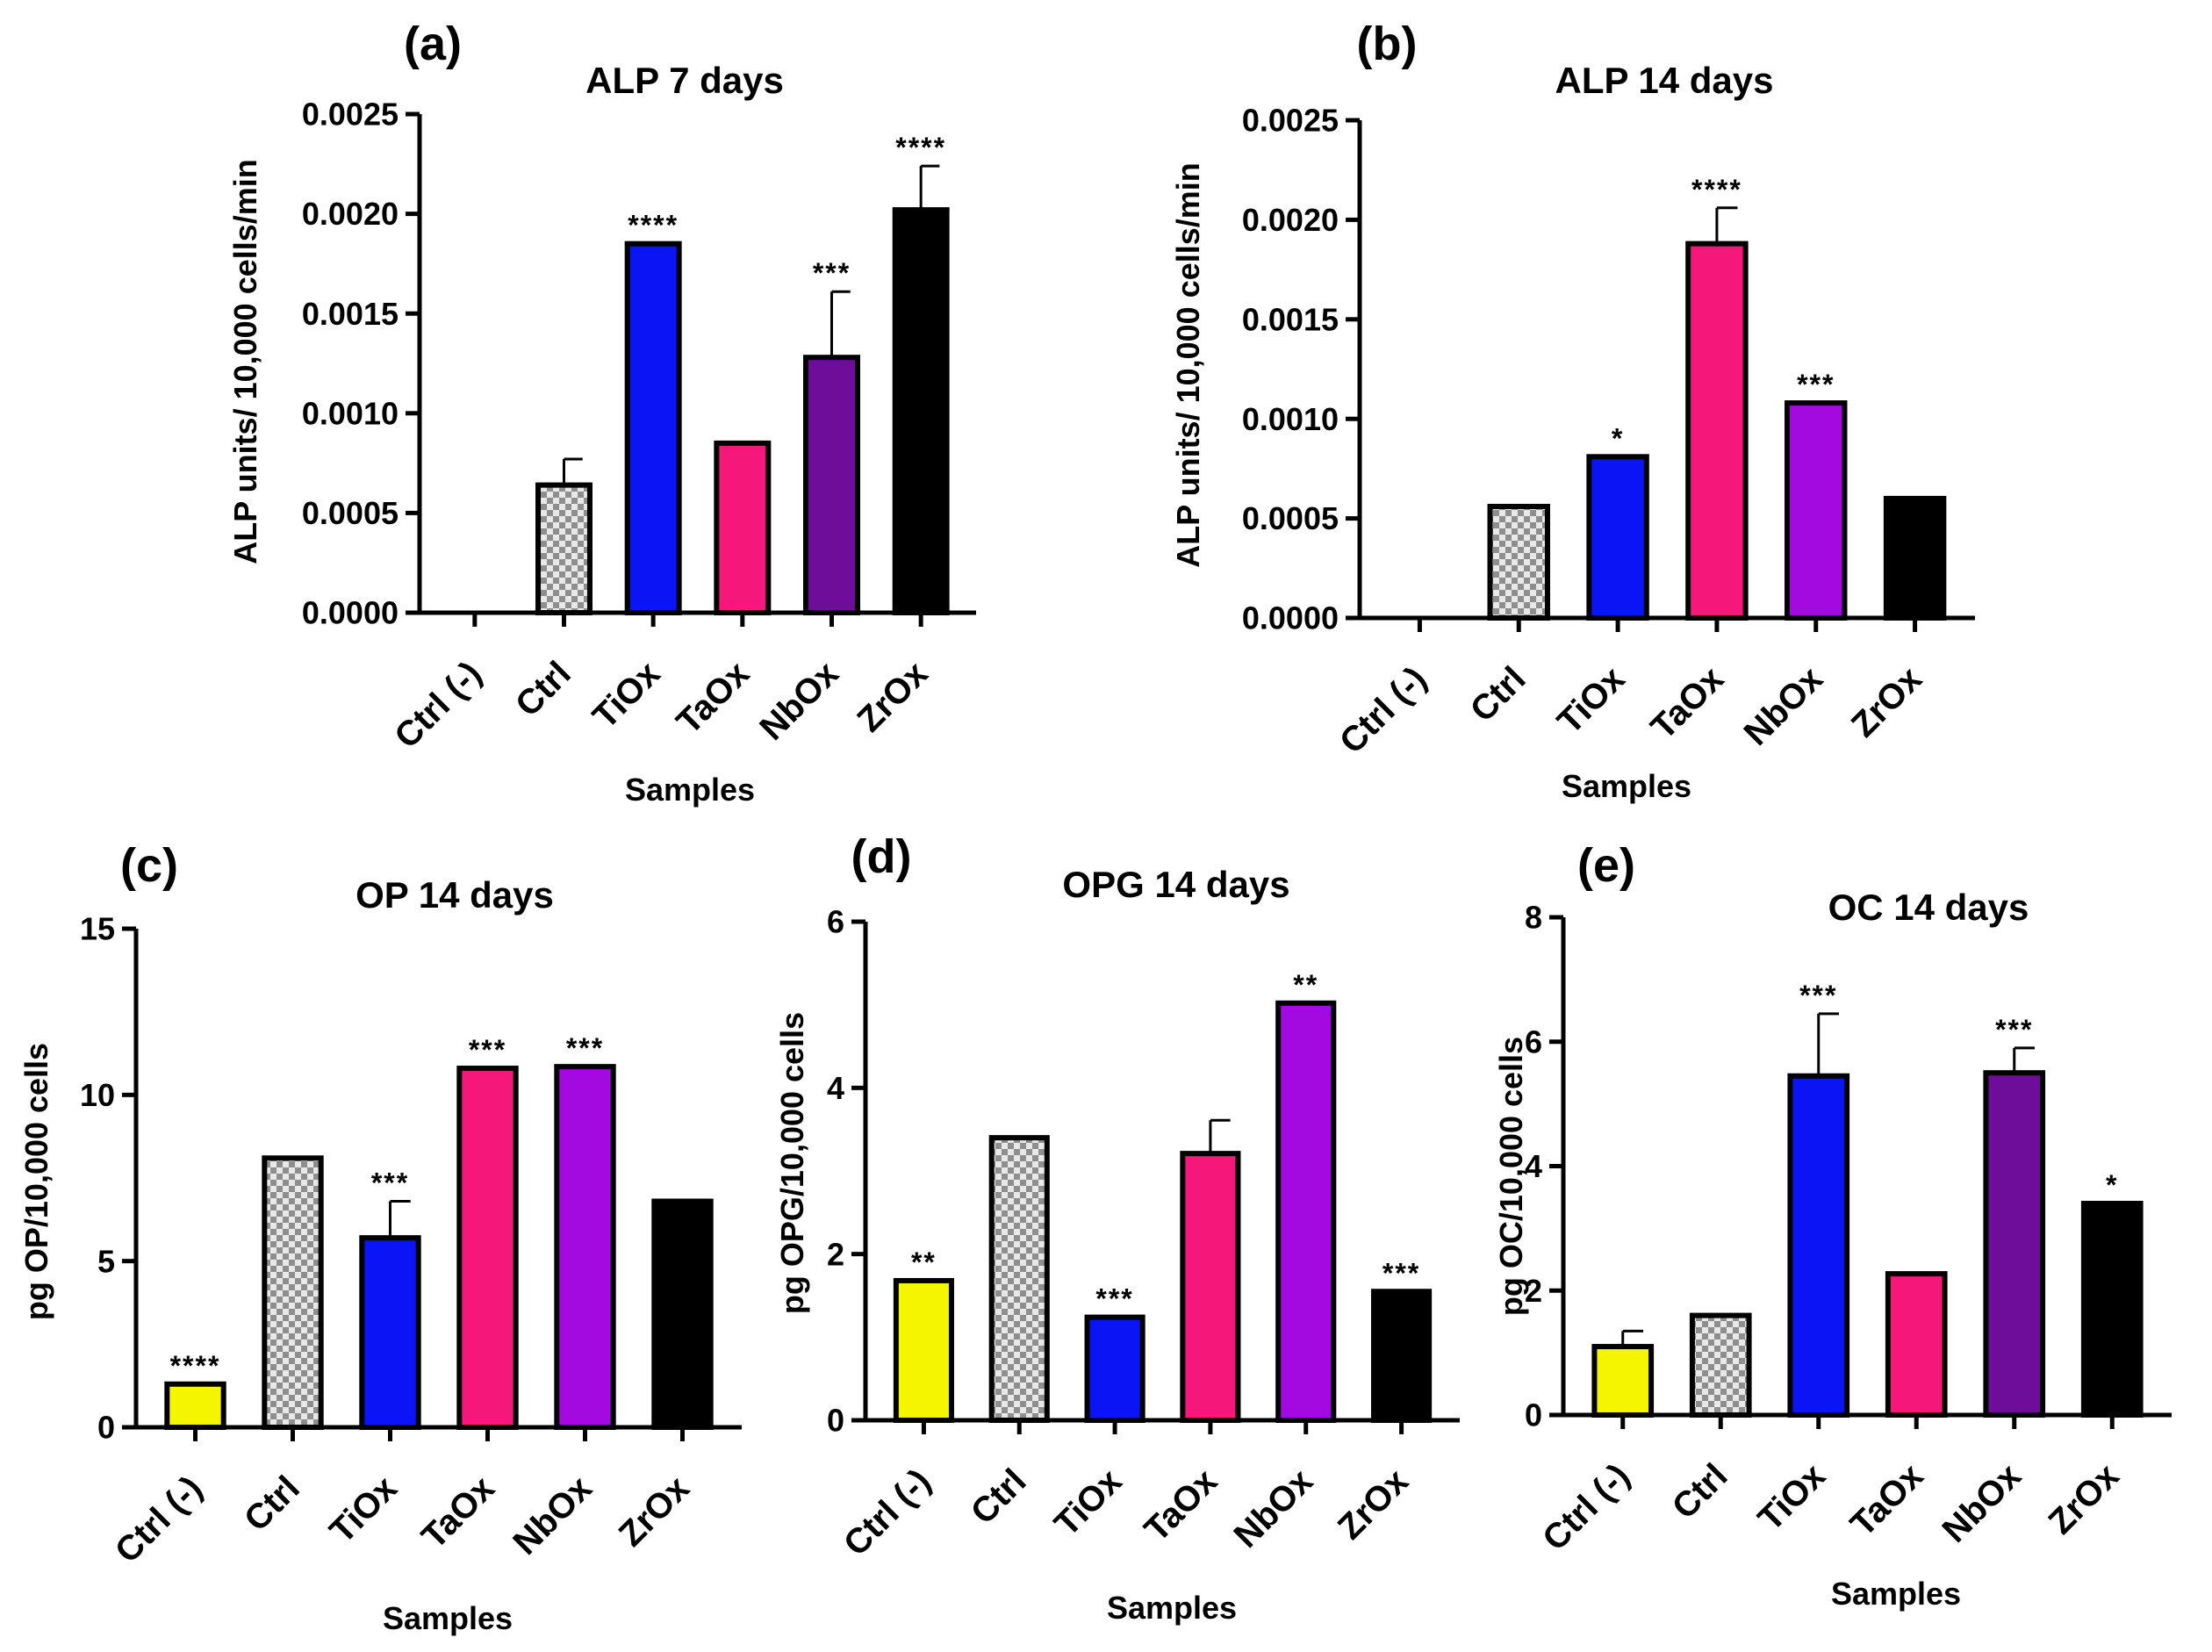 This screenshot has width=2212, height=1652. I want to click on y-axis-label-c: pg OP/10,000 cells, so click(36, 1181).